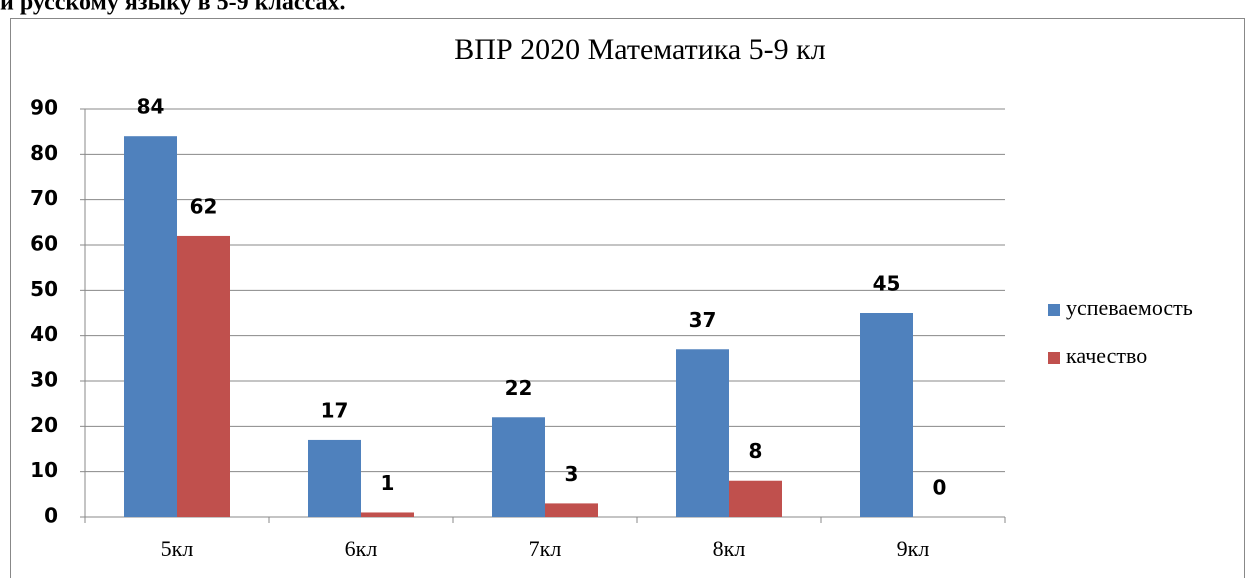 The image size is (1253, 578). I want to click on data-label: 17, so click(335, 410).